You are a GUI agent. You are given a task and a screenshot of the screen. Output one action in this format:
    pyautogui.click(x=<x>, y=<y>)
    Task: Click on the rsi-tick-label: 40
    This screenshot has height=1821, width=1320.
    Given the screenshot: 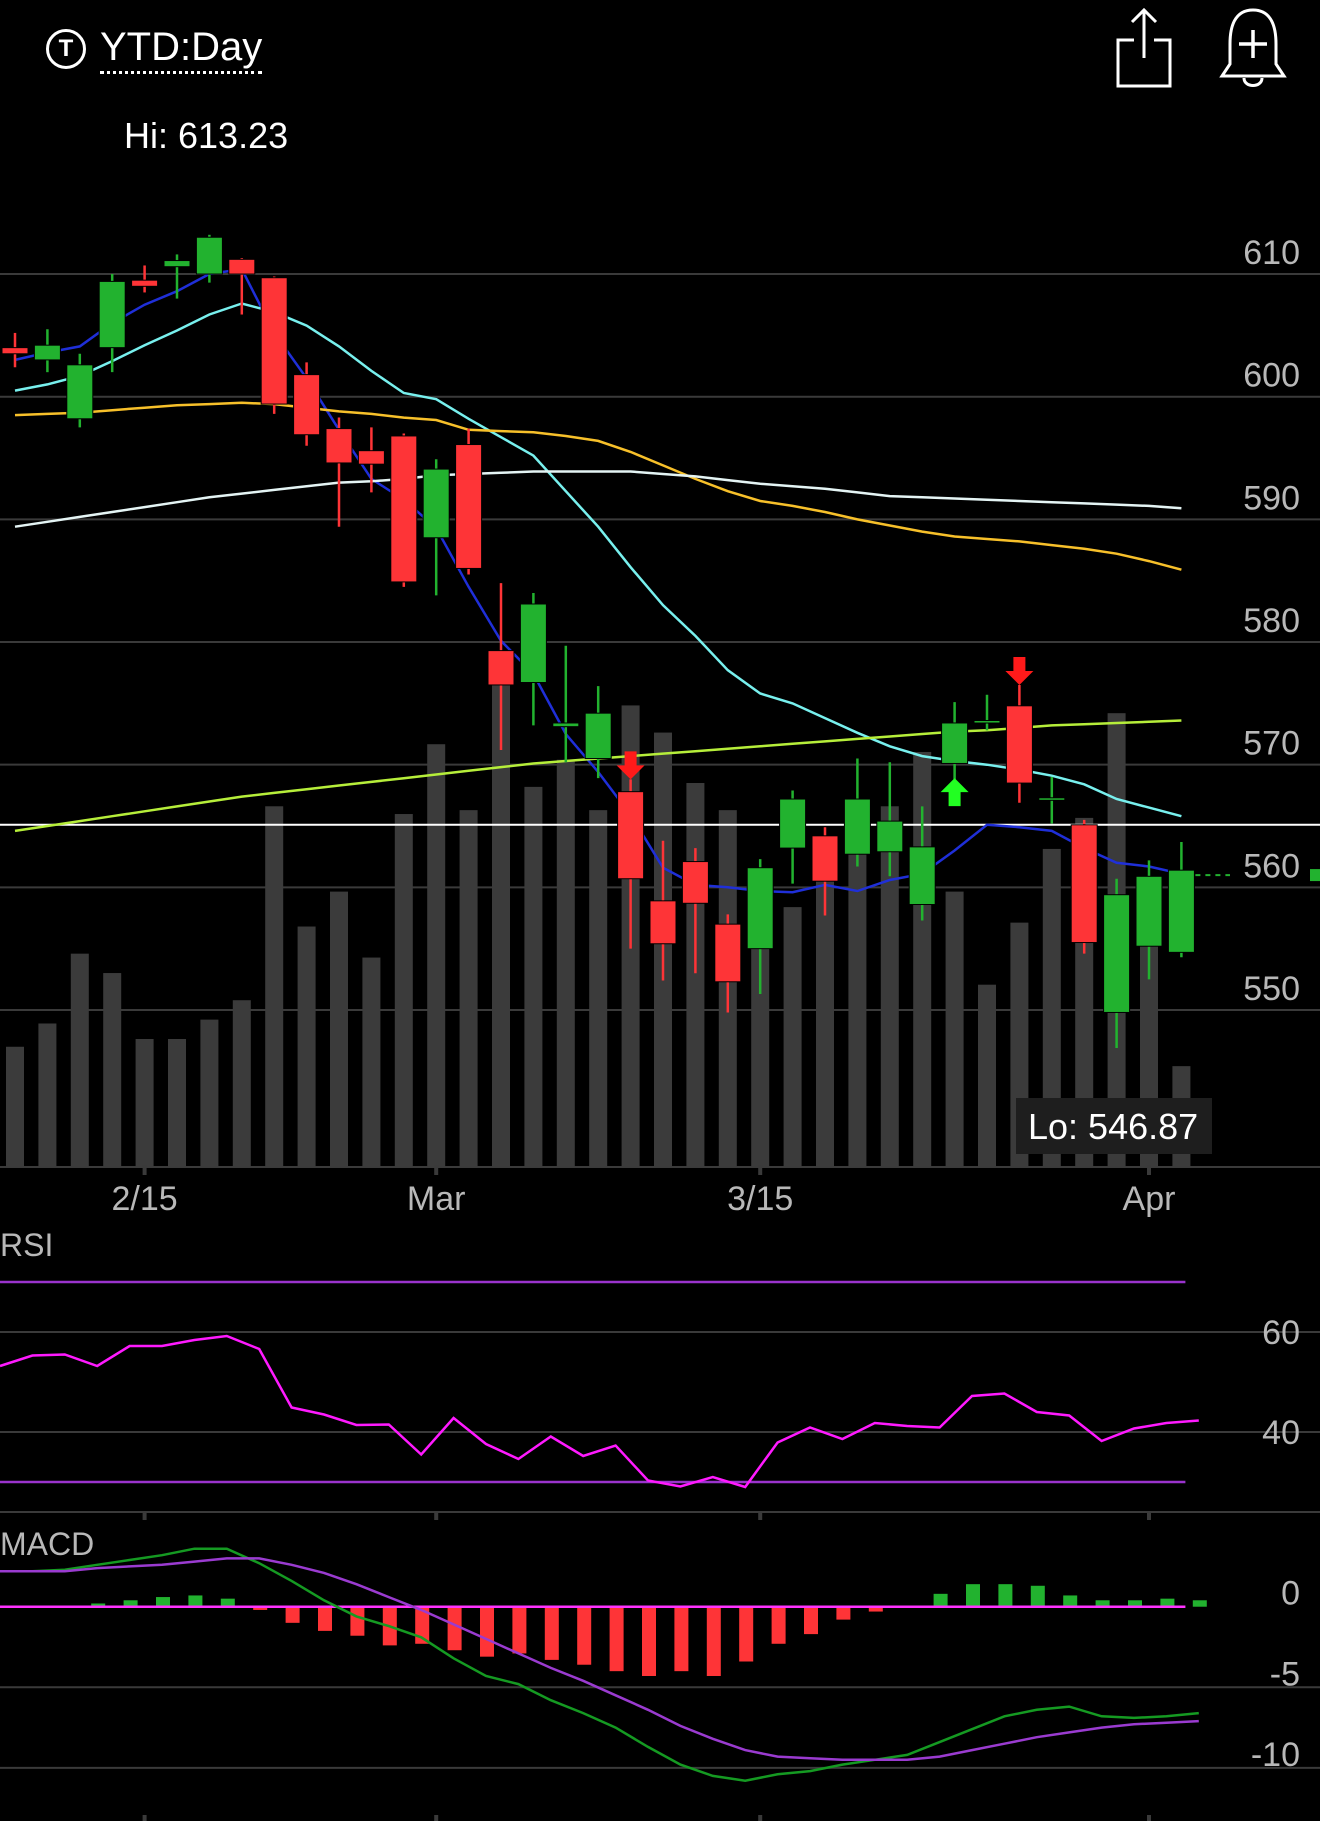 What is the action you would take?
    pyautogui.click(x=1281, y=1433)
    